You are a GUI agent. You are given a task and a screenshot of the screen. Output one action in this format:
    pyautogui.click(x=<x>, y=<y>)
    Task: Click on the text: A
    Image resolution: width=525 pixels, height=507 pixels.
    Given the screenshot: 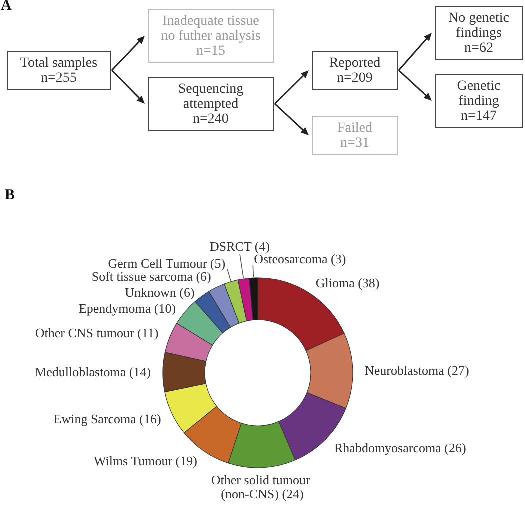 What is the action you would take?
    pyautogui.click(x=6, y=7)
    